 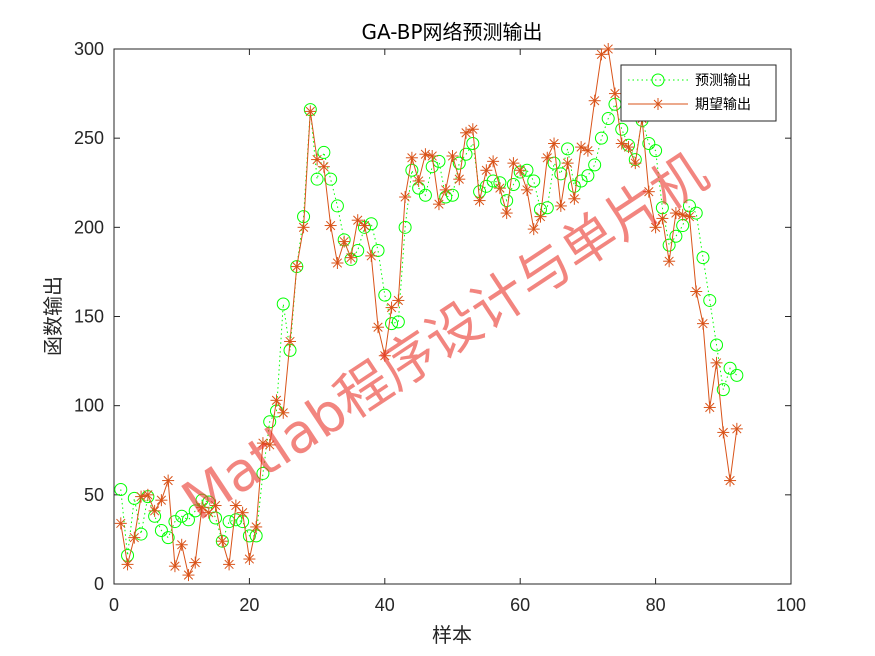 I want to click on y-tick-label: 200, so click(x=89, y=227).